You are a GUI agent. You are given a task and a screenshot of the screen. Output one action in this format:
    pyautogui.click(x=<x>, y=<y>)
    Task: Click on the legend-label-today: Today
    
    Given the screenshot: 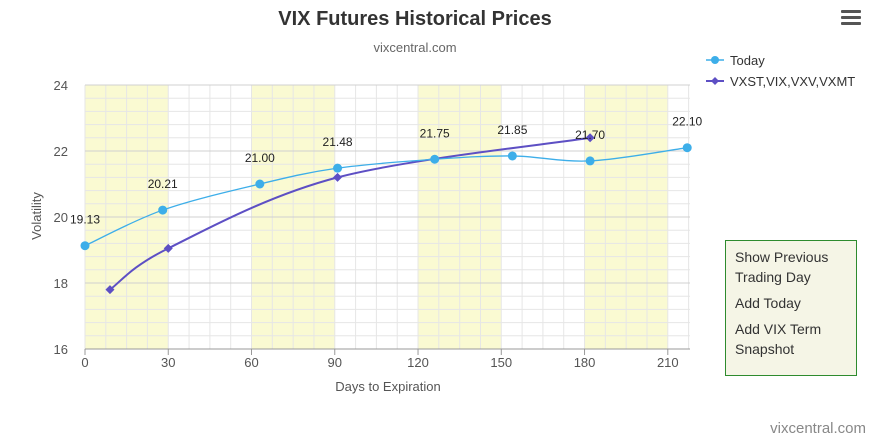 What is the action you would take?
    pyautogui.click(x=747, y=60)
    